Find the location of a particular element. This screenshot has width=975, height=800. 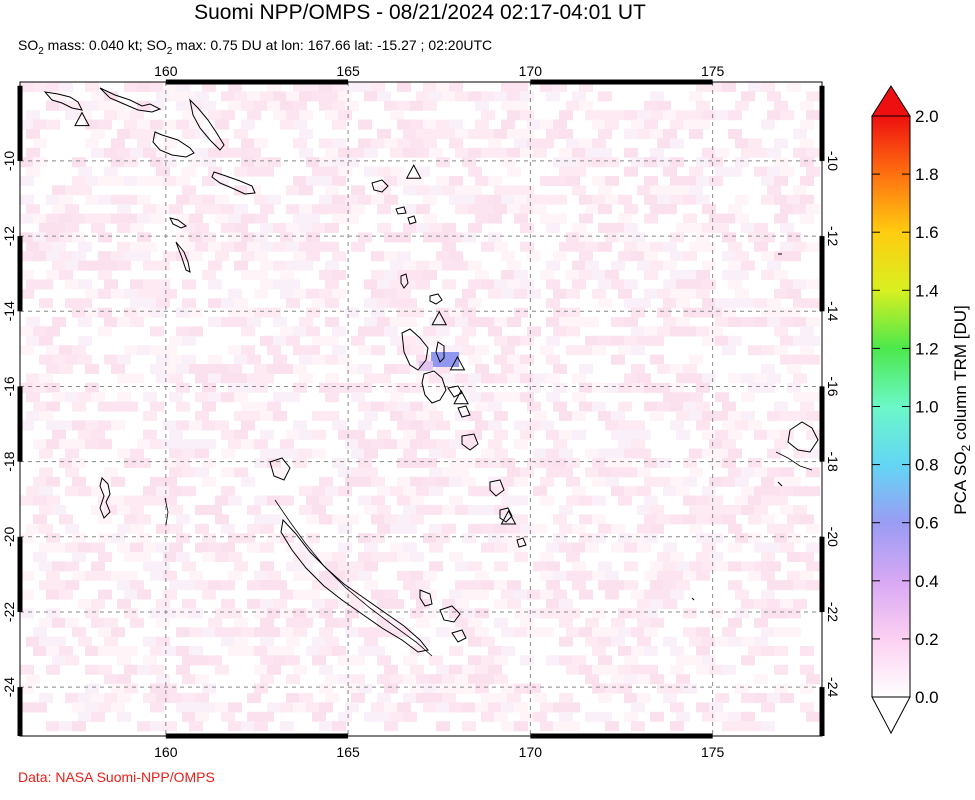

coastline-vatulele is located at coordinates (780, 484).